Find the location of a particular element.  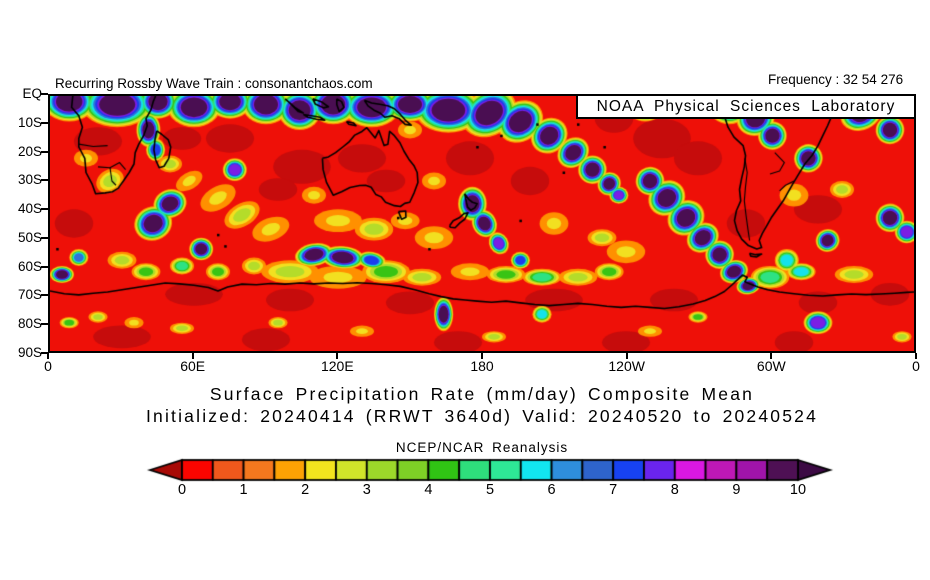

colorbar-caption: NCEP/NCAR Reanalysis is located at coordinates (482, 447).